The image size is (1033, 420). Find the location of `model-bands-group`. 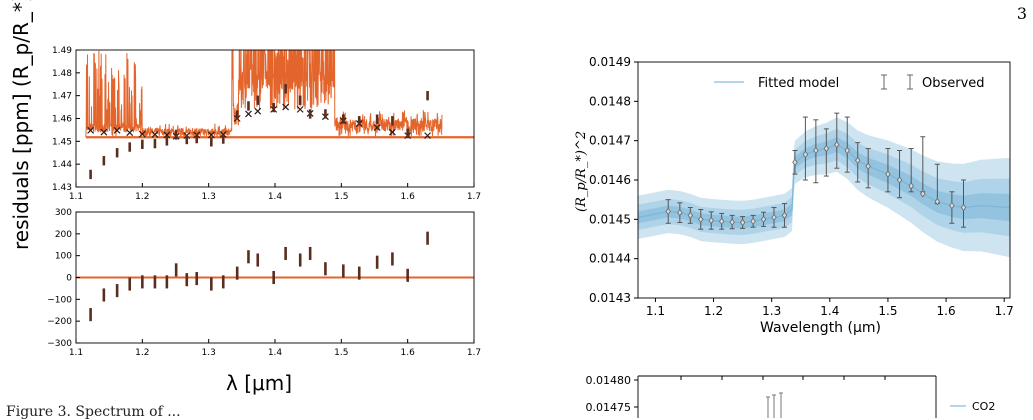

model-bands-group is located at coordinates (824, 187).